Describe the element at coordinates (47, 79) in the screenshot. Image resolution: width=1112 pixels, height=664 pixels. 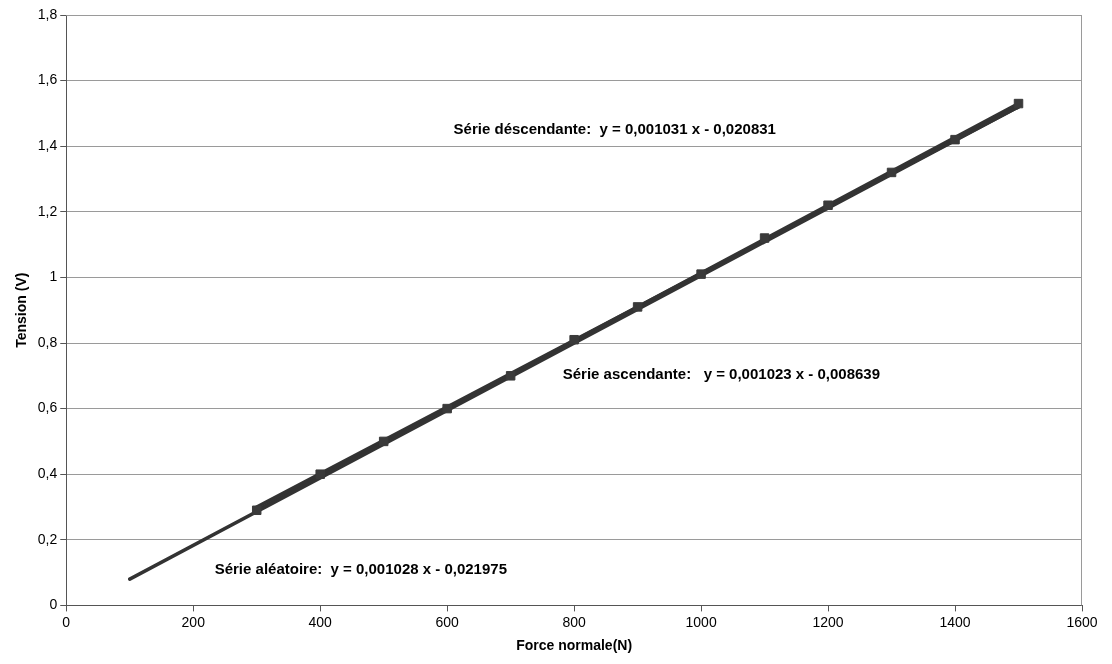
I see `y-tick-label: 1,6` at that location.